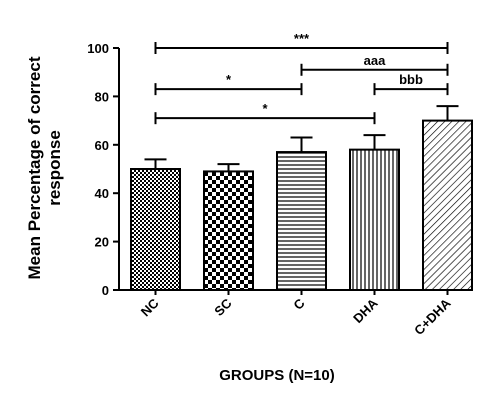 The image size is (495, 402). What do you see at coordinates (299, 304) in the screenshot?
I see `x-tick-label: C` at bounding box center [299, 304].